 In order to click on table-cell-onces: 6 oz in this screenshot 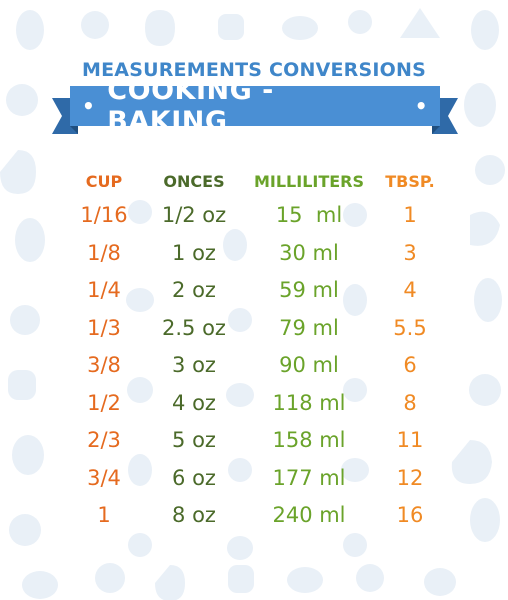, I will do `click(194, 477)`.